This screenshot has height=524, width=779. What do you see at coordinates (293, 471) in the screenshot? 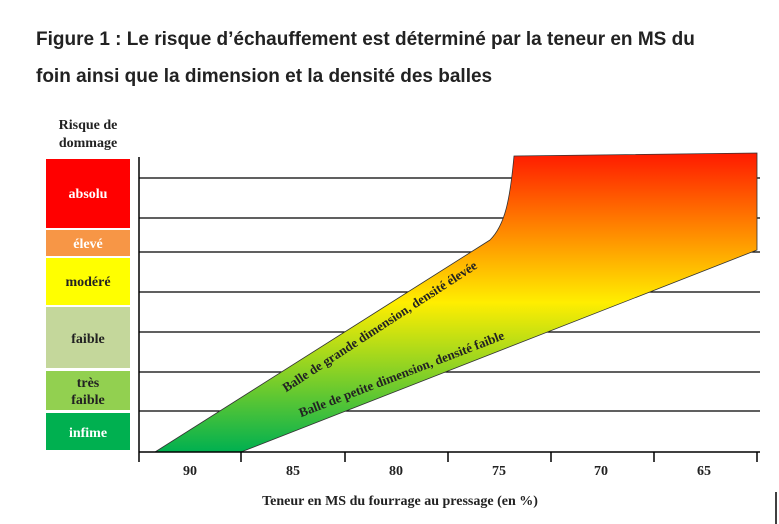
I see `x-tick-label: 85` at bounding box center [293, 471].